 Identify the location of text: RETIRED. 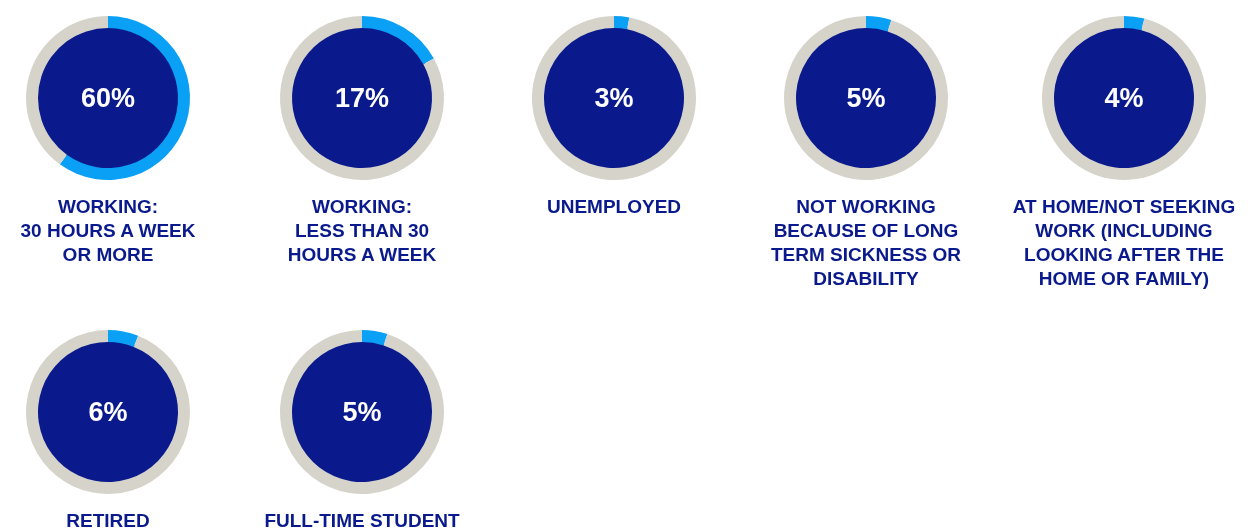
(108, 520).